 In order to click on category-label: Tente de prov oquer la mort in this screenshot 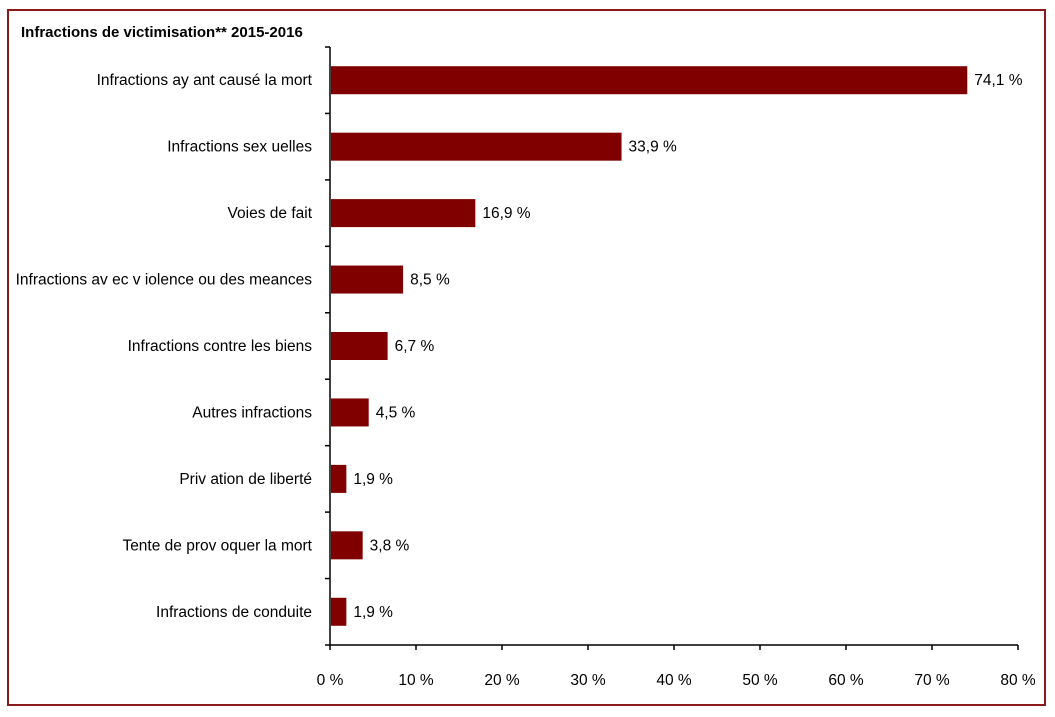, I will do `click(217, 545)`.